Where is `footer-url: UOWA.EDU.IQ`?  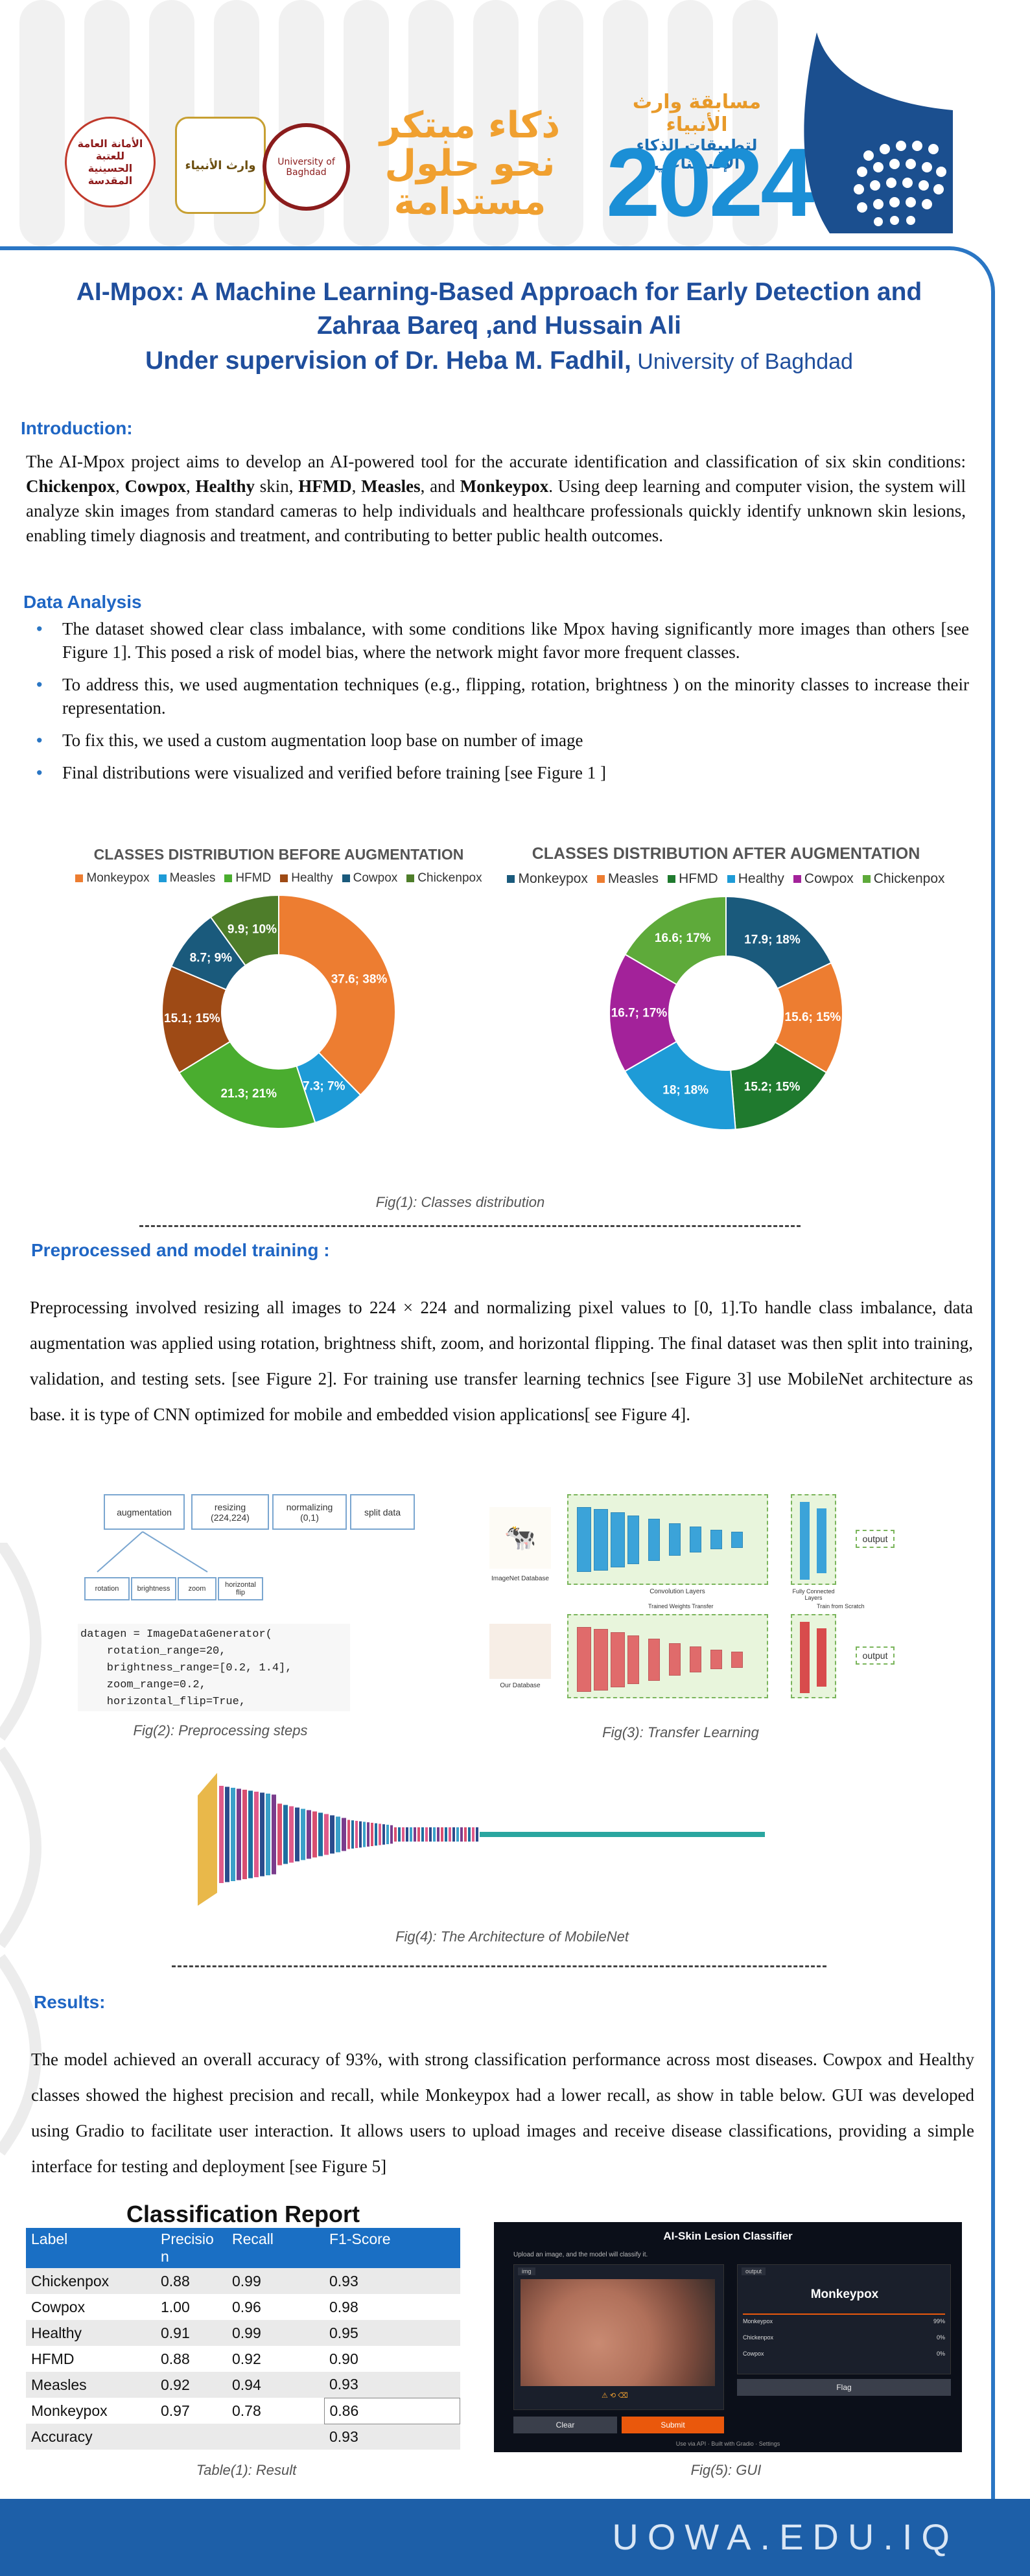
footer-url: UOWA.EDU.IQ is located at coordinates (785, 2536).